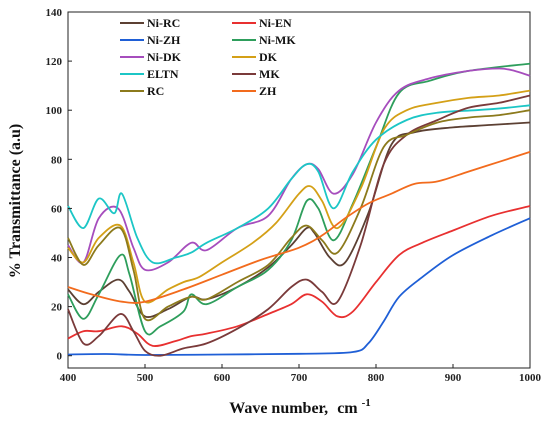 Image resolution: width=550 pixels, height=425 pixels. I want to click on legend-label-ni-dk: Ni-DK, so click(164, 57).